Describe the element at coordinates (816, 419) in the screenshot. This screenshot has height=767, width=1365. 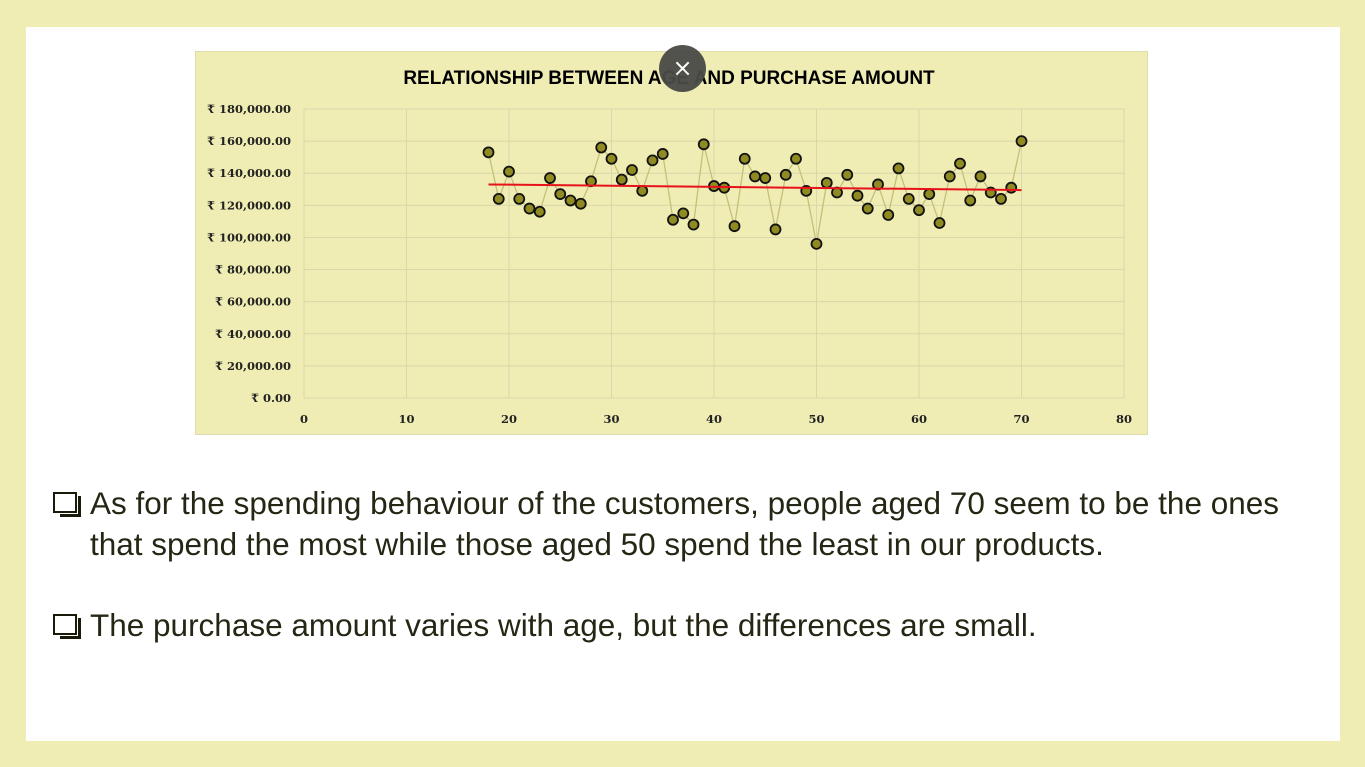
I see `x-tick-label: 50` at that location.